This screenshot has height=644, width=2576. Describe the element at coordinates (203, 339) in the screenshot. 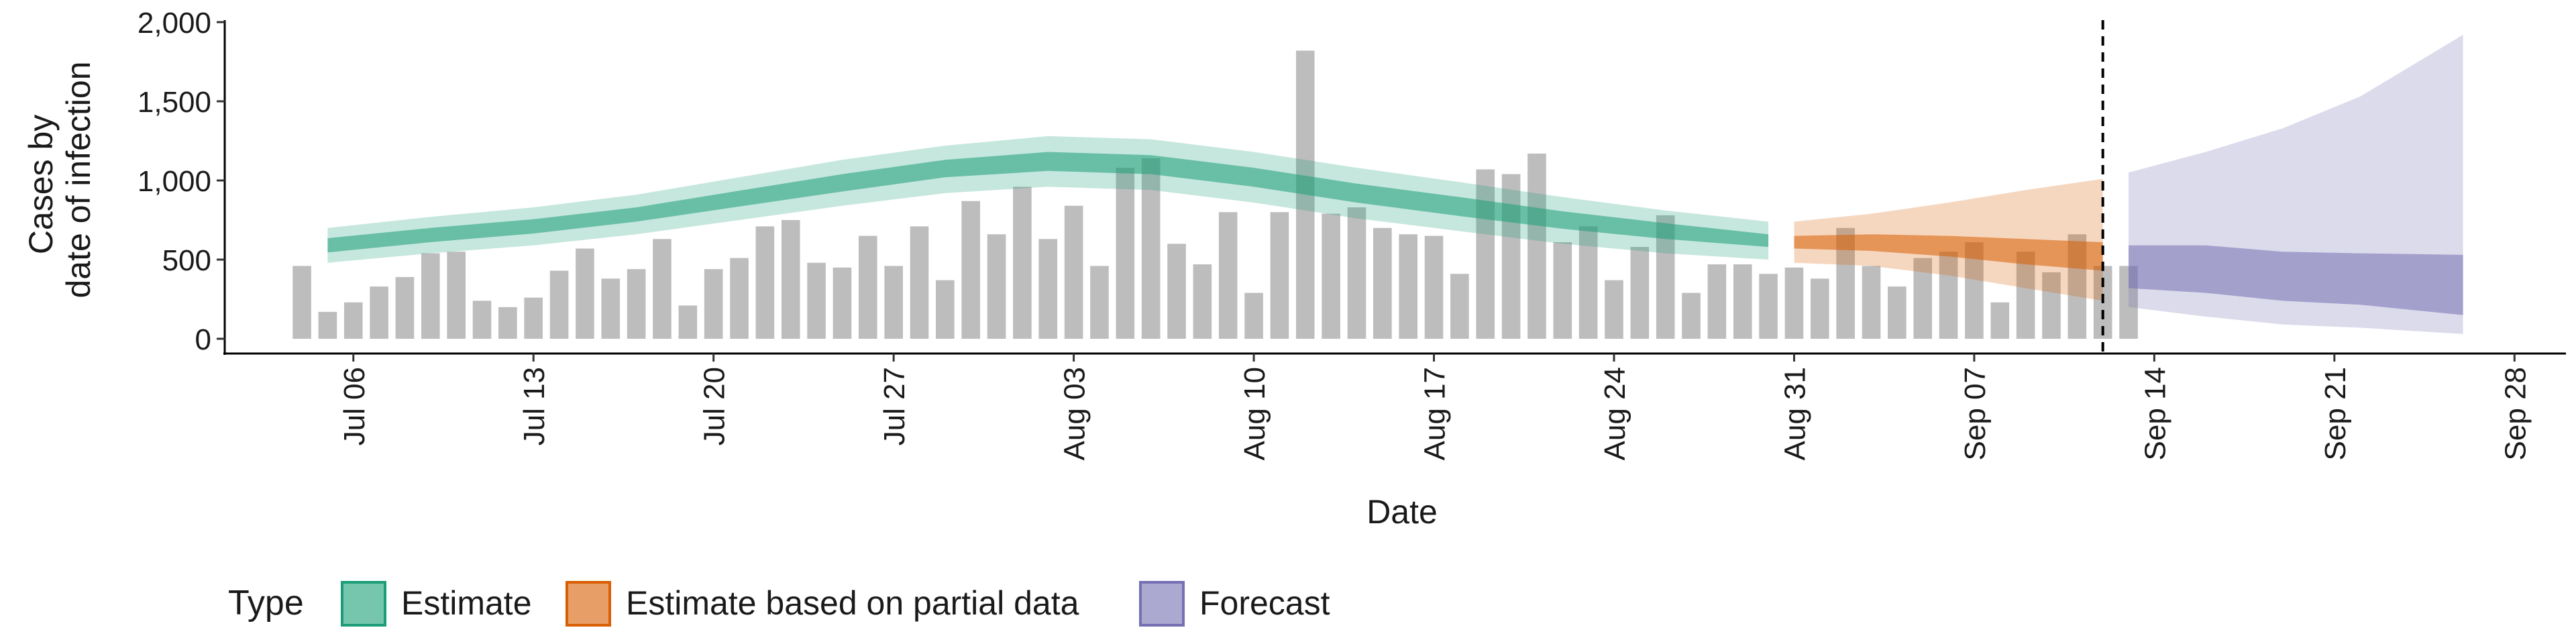

I see `y-tick-label: 0` at that location.